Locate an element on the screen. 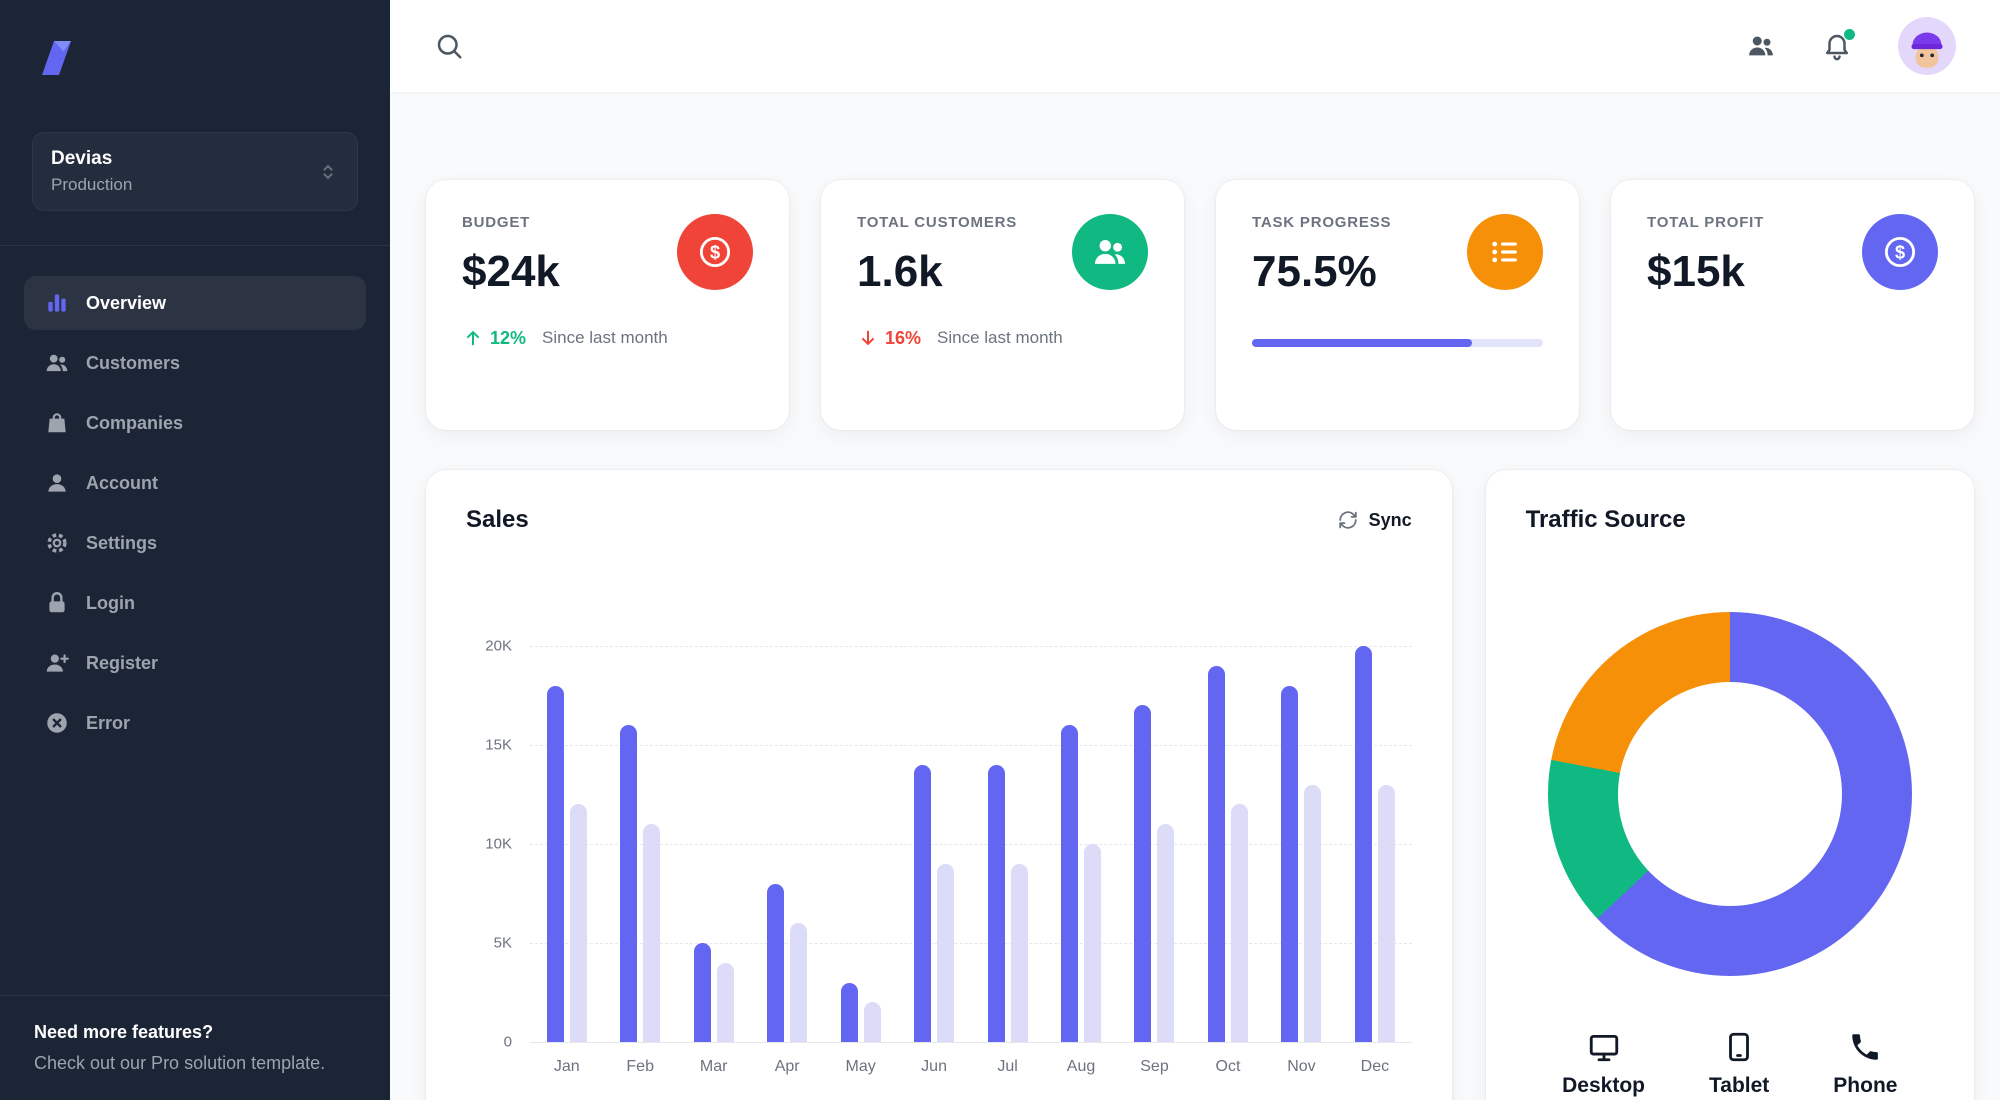  topbar is located at coordinates (1195, 46).